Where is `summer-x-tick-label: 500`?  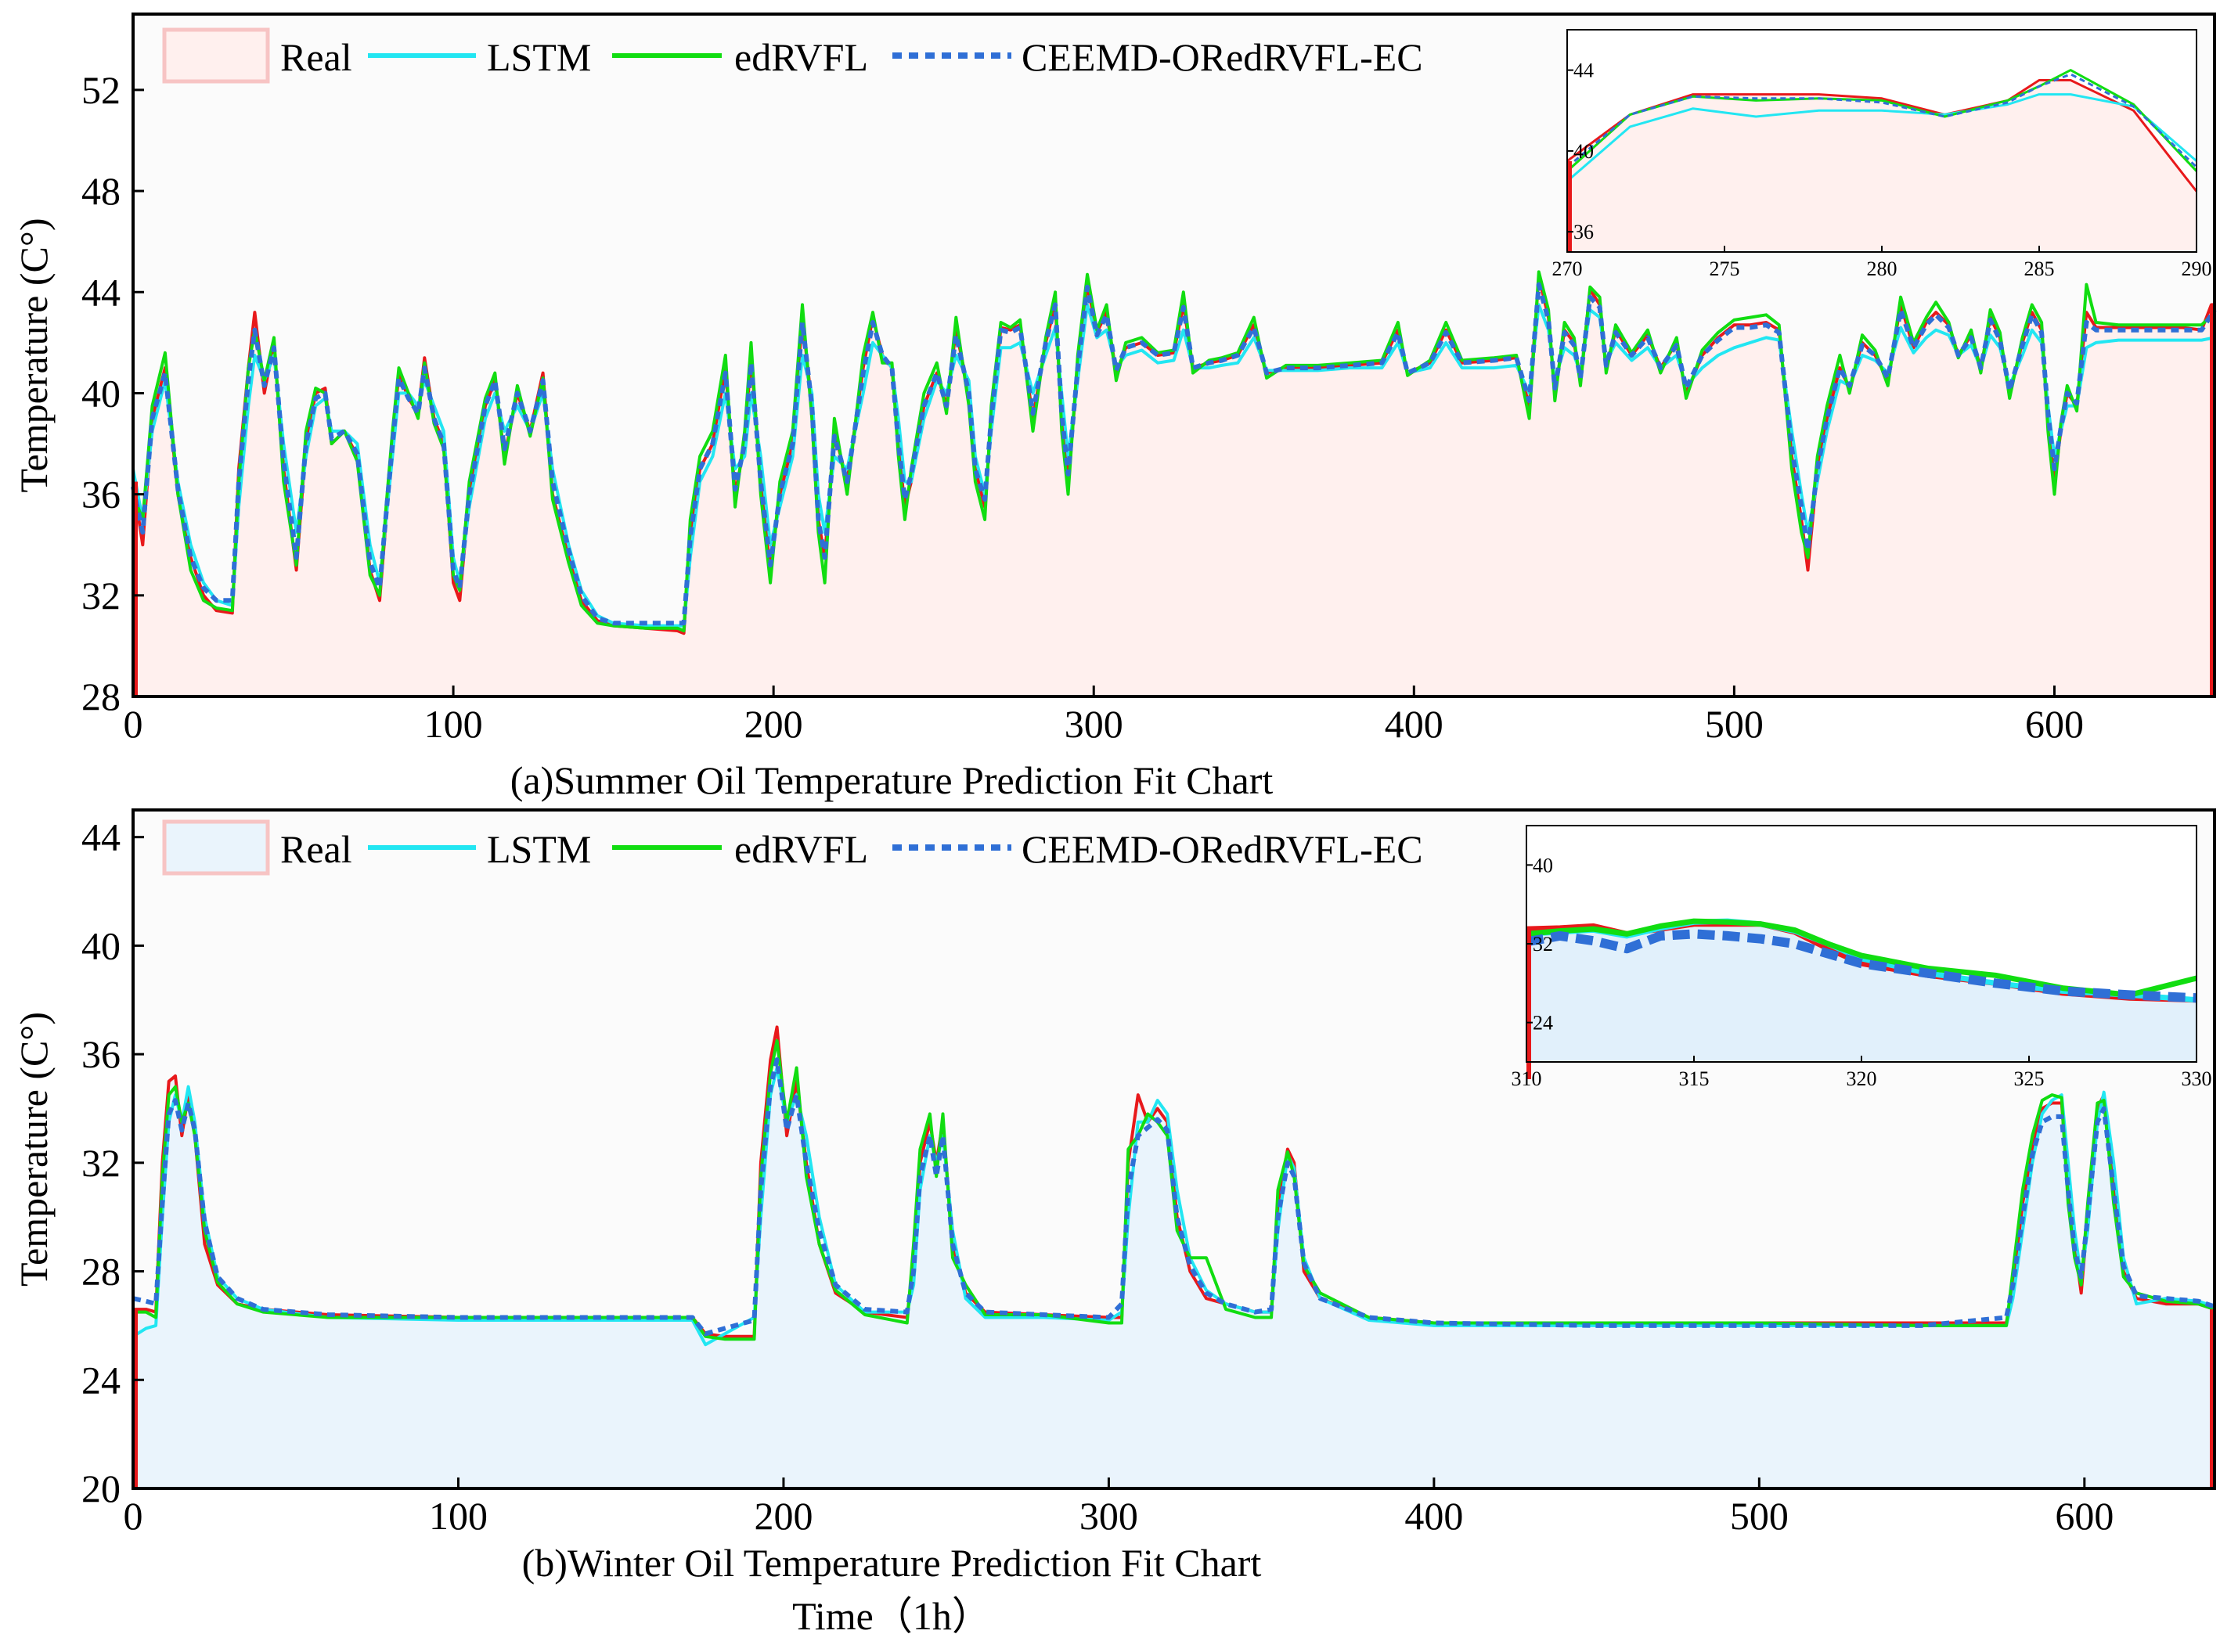 summer-x-tick-label: 500 is located at coordinates (1735, 724).